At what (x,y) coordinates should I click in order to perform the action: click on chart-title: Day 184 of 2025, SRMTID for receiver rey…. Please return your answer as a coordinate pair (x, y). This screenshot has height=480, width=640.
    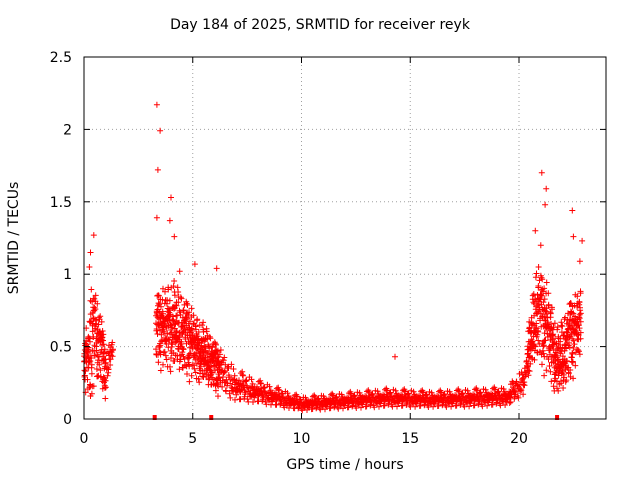
    Looking at the image, I should click on (320, 25).